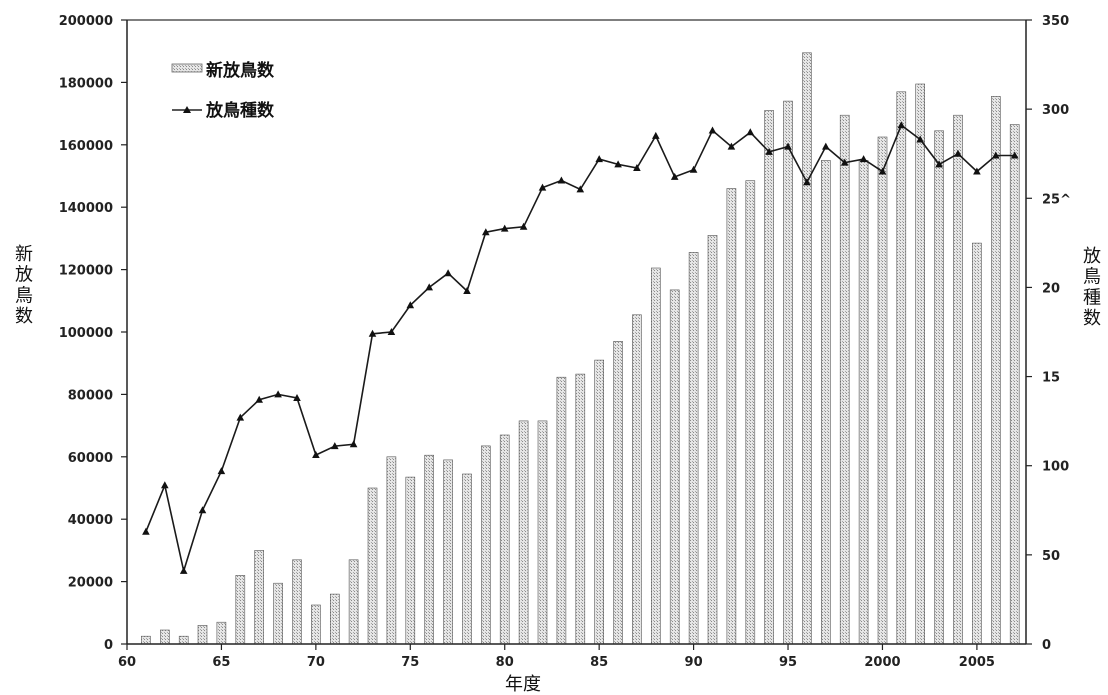 The image size is (1108, 695). I want to click on species-point-1963, so click(183, 570).